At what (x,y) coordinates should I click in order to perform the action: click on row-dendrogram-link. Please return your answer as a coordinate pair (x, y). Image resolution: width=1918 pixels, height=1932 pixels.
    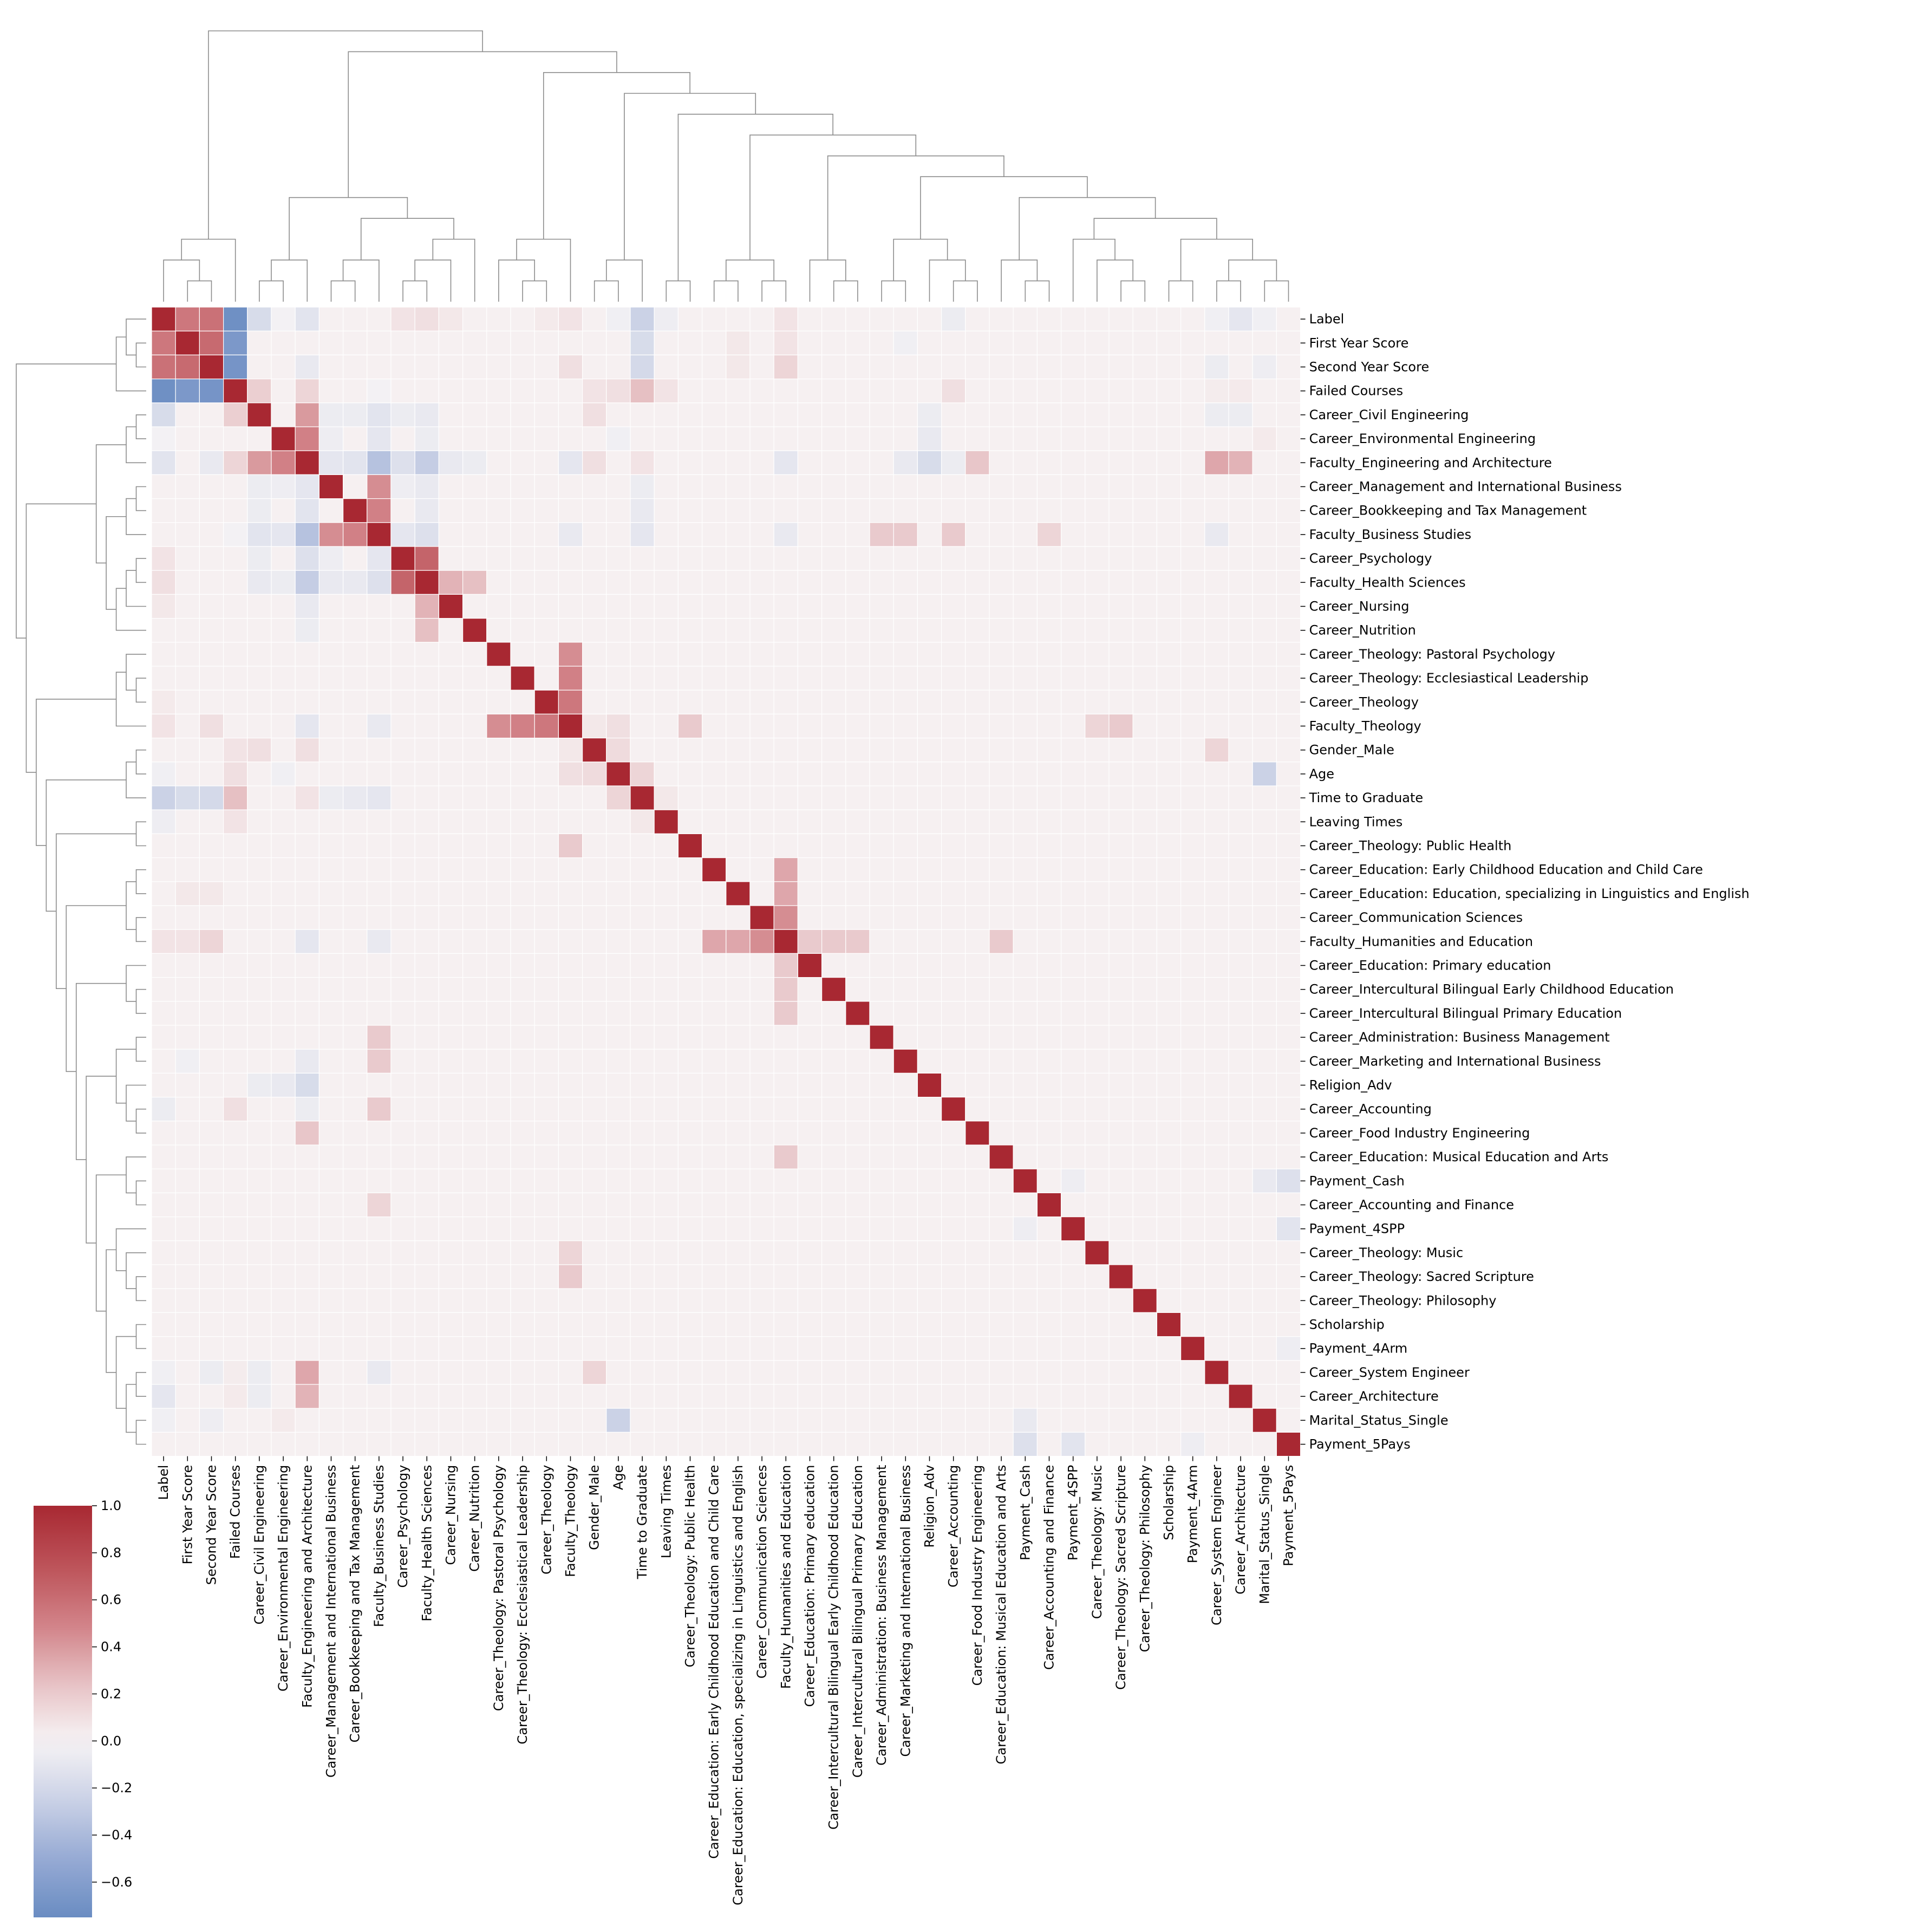
    Looking at the image, I should click on (136, 983).